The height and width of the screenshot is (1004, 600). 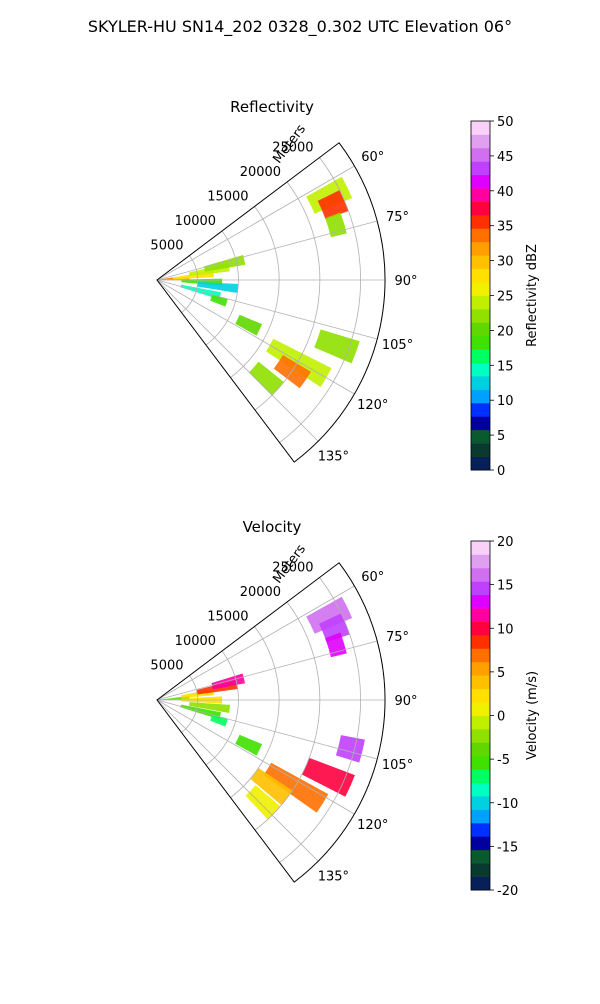 I want to click on reflectivity-angle-tick-label: 60°, so click(x=372, y=157).